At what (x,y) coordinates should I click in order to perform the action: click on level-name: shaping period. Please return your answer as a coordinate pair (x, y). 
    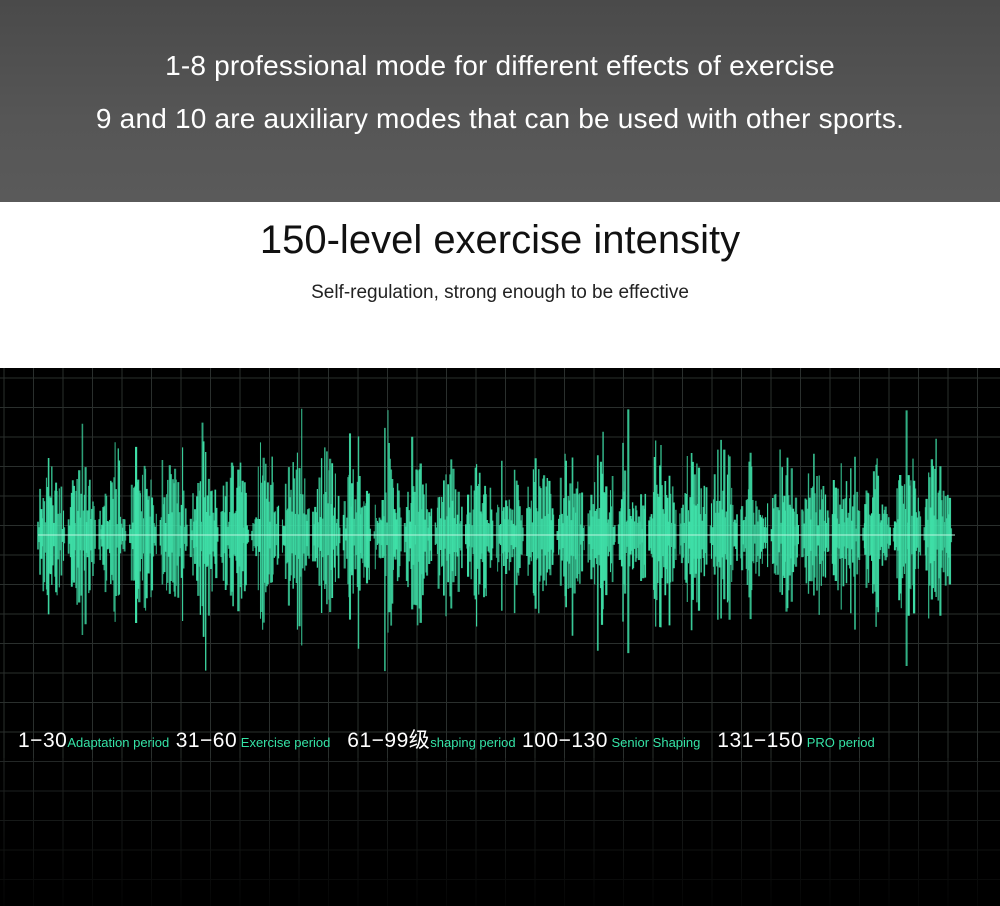
    Looking at the image, I should click on (473, 742).